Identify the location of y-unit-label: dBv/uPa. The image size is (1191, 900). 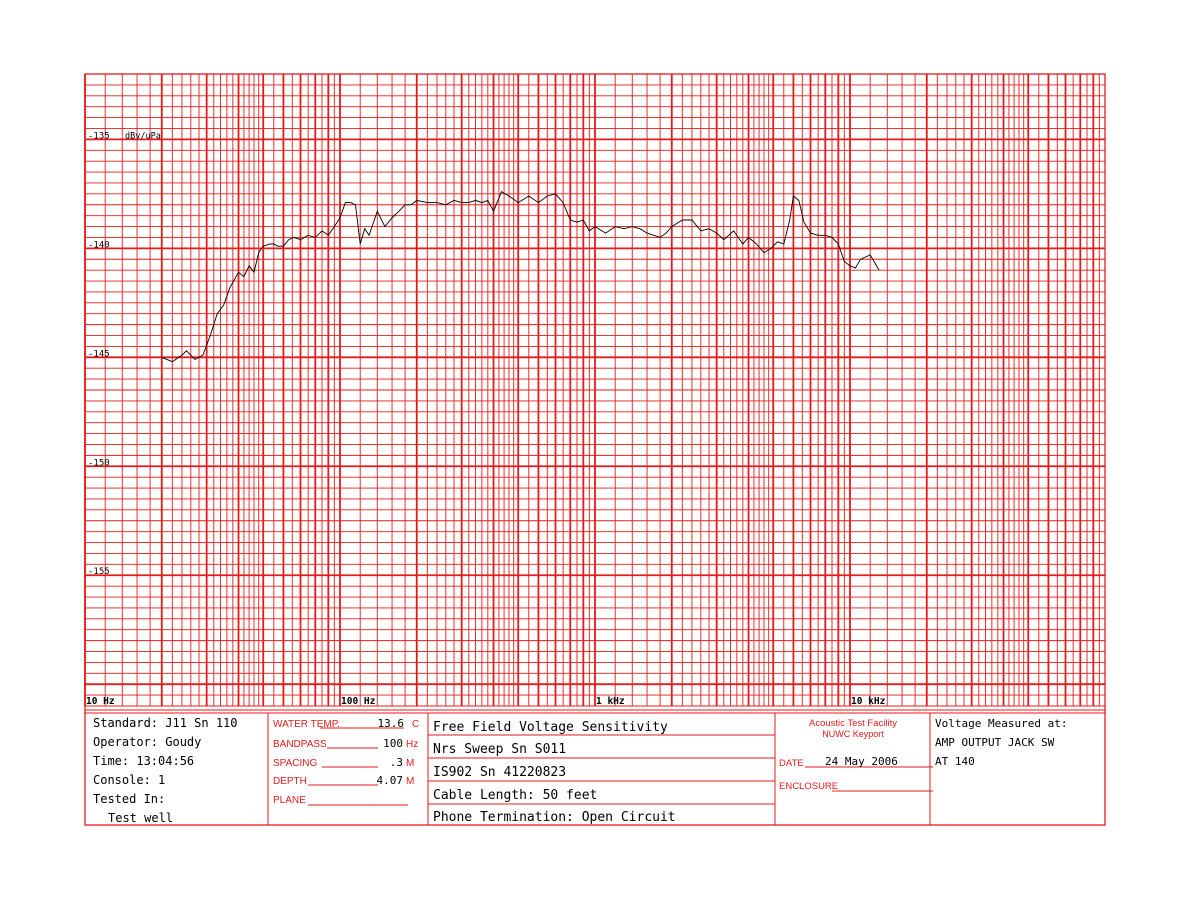
(143, 136).